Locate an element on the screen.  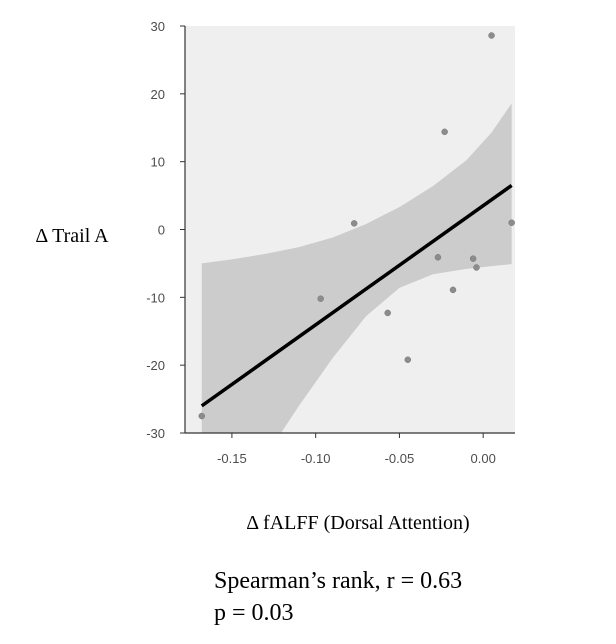
y-tick-label: 0 is located at coordinates (161, 230).